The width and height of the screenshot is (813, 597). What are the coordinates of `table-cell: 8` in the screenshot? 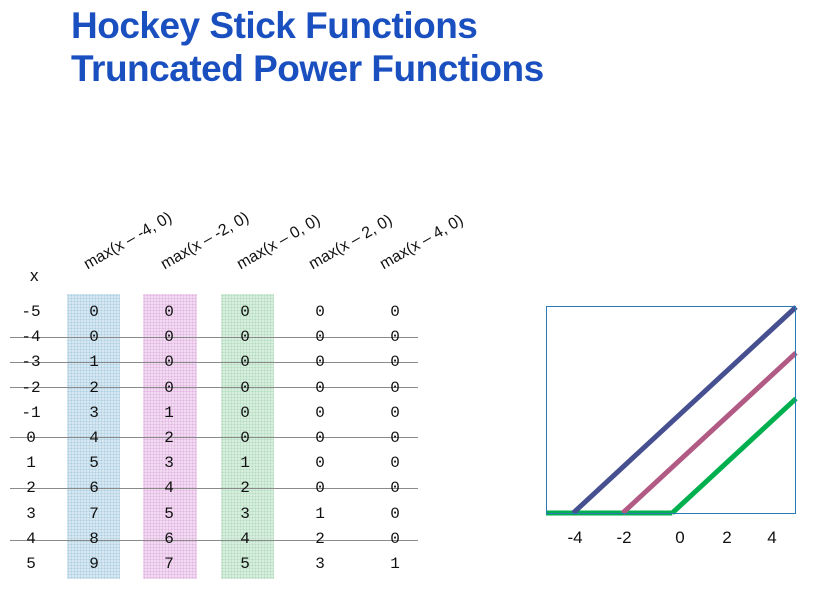 It's located at (94, 539).